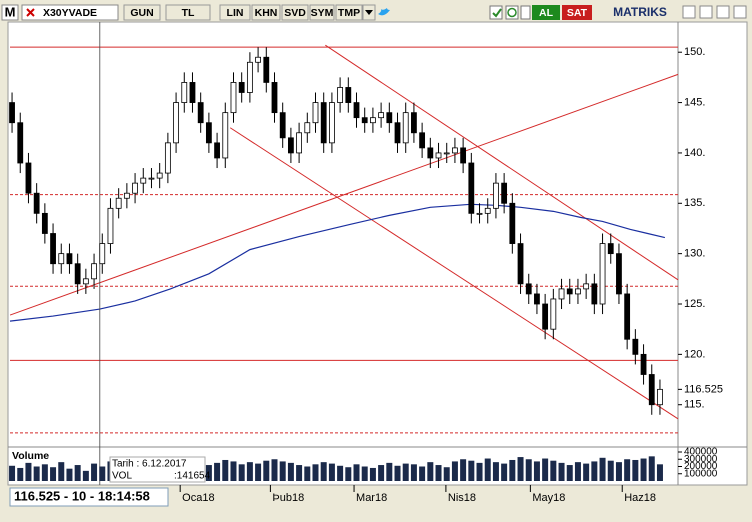  I want to click on buy-label: AL, so click(546, 13).